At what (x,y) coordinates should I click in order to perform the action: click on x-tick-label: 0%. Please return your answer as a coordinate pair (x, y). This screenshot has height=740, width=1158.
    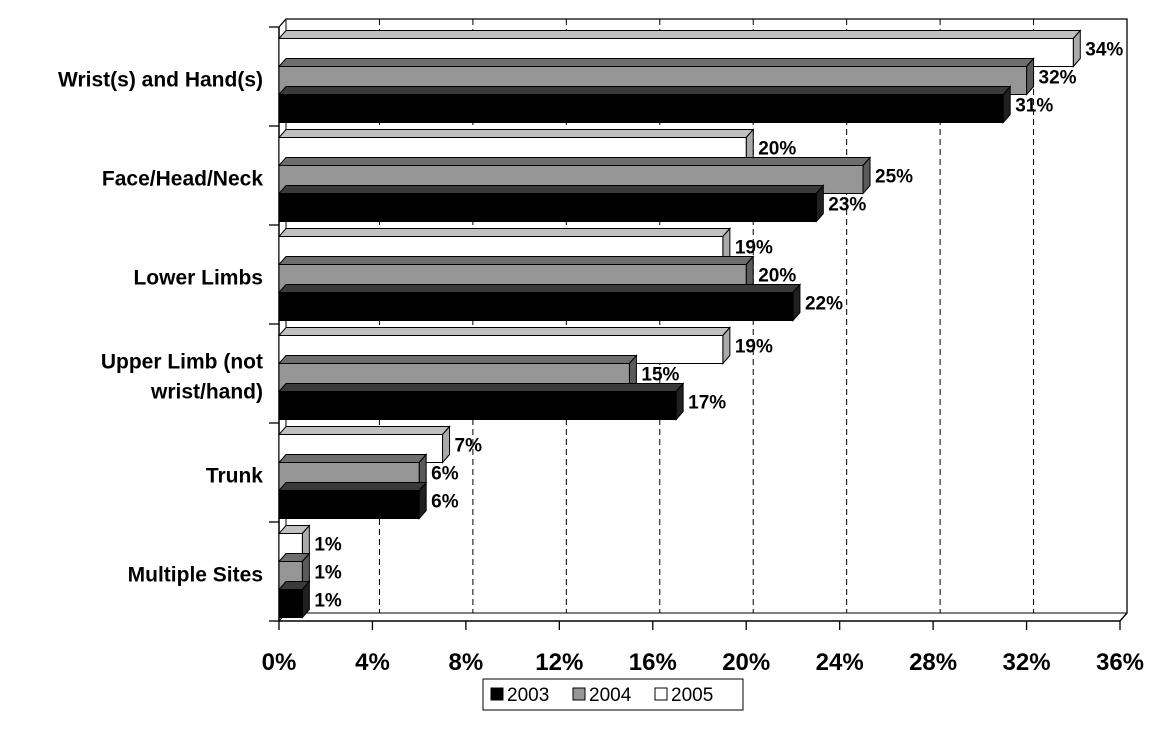
    Looking at the image, I should click on (279, 662).